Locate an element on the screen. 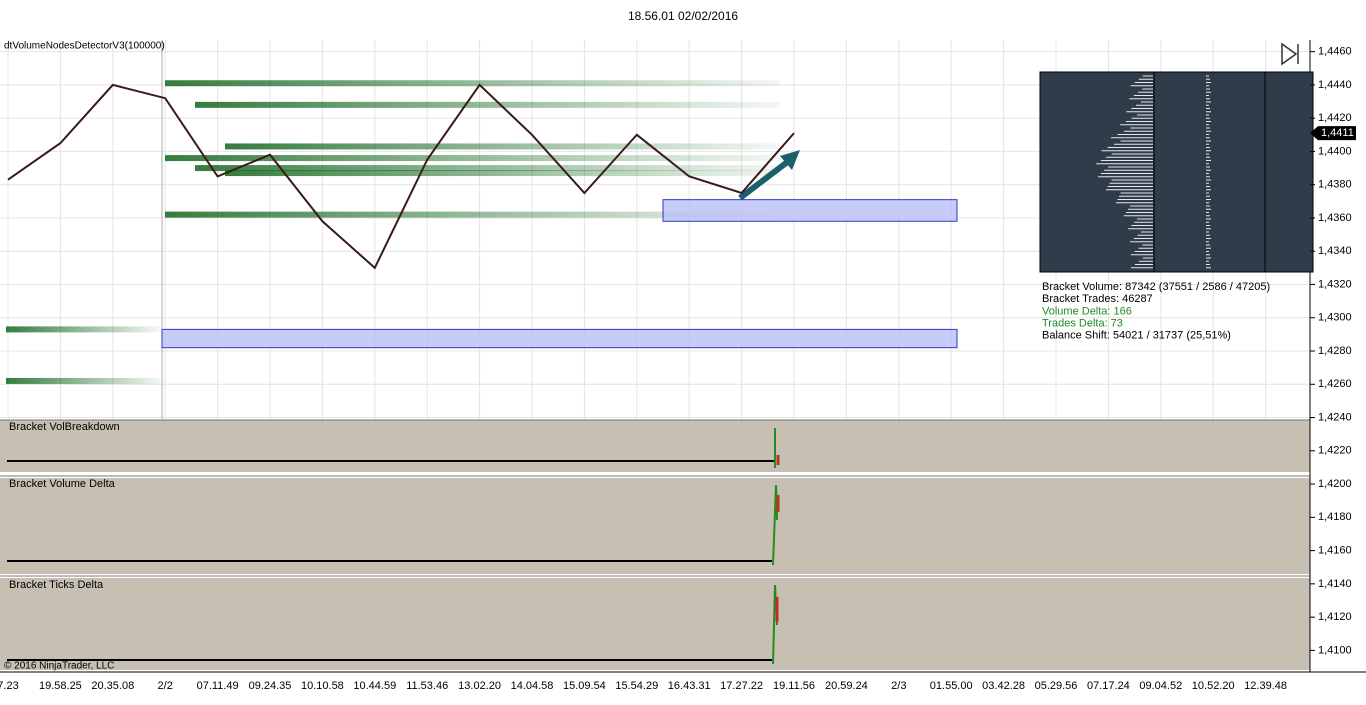 The height and width of the screenshot is (705, 1366). x-tick-label: 19.58.25 is located at coordinates (60, 686).